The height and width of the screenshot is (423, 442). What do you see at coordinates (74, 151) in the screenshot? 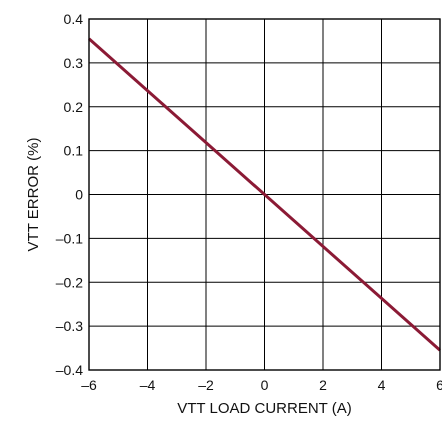
I see `y-tick-label: 0.1` at bounding box center [74, 151].